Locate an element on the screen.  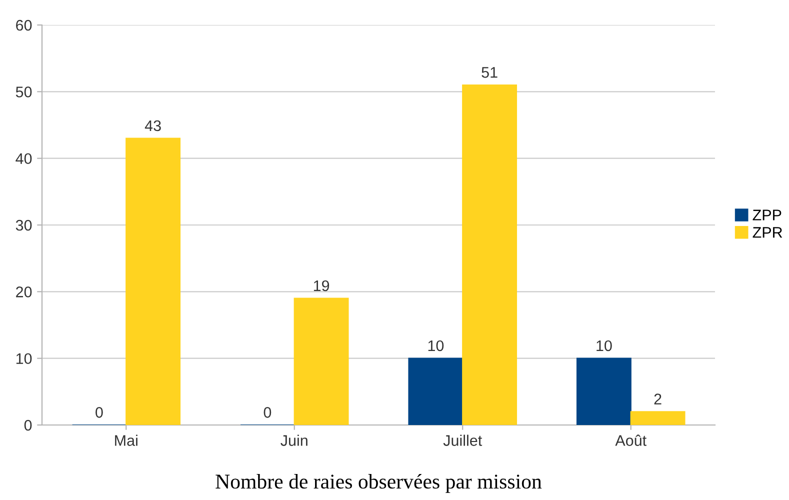
x-tick-label: Juillet is located at coordinates (462, 440).